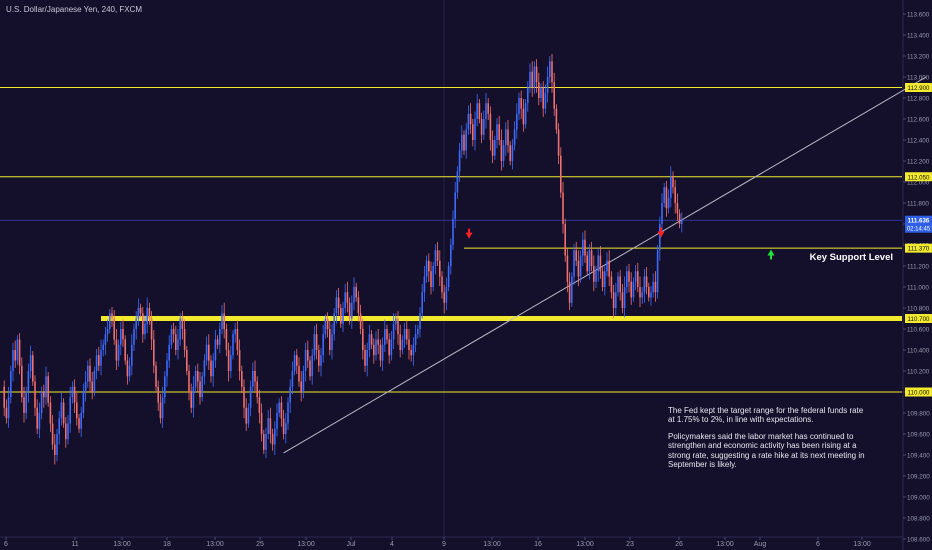 The image size is (932, 550). What do you see at coordinates (918, 15) in the screenshot?
I see `y-tick-label: 113.600` at bounding box center [918, 15].